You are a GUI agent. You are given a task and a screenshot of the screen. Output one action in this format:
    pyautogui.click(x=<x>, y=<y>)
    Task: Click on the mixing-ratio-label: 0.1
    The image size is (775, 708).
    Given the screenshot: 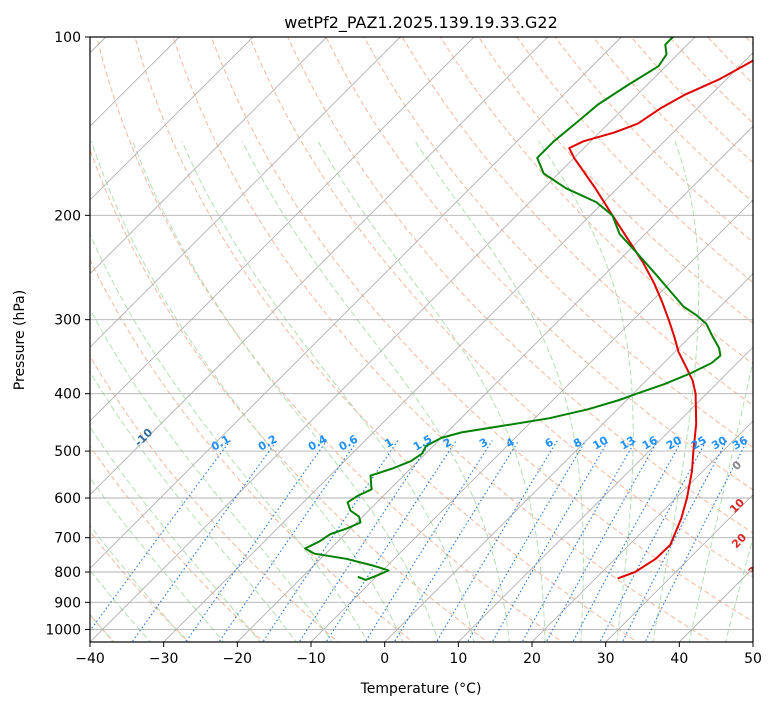 What is the action you would take?
    pyautogui.click(x=220, y=443)
    